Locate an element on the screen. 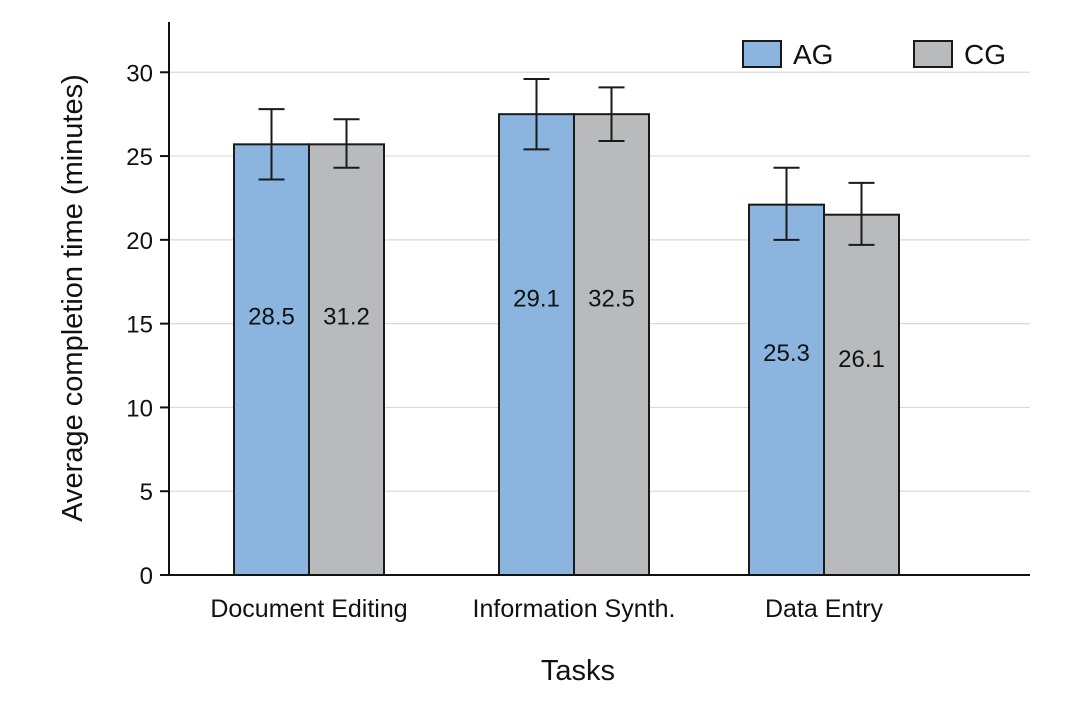 The width and height of the screenshot is (1075, 720). x-tick-label: Information Synth. is located at coordinates (574, 609).